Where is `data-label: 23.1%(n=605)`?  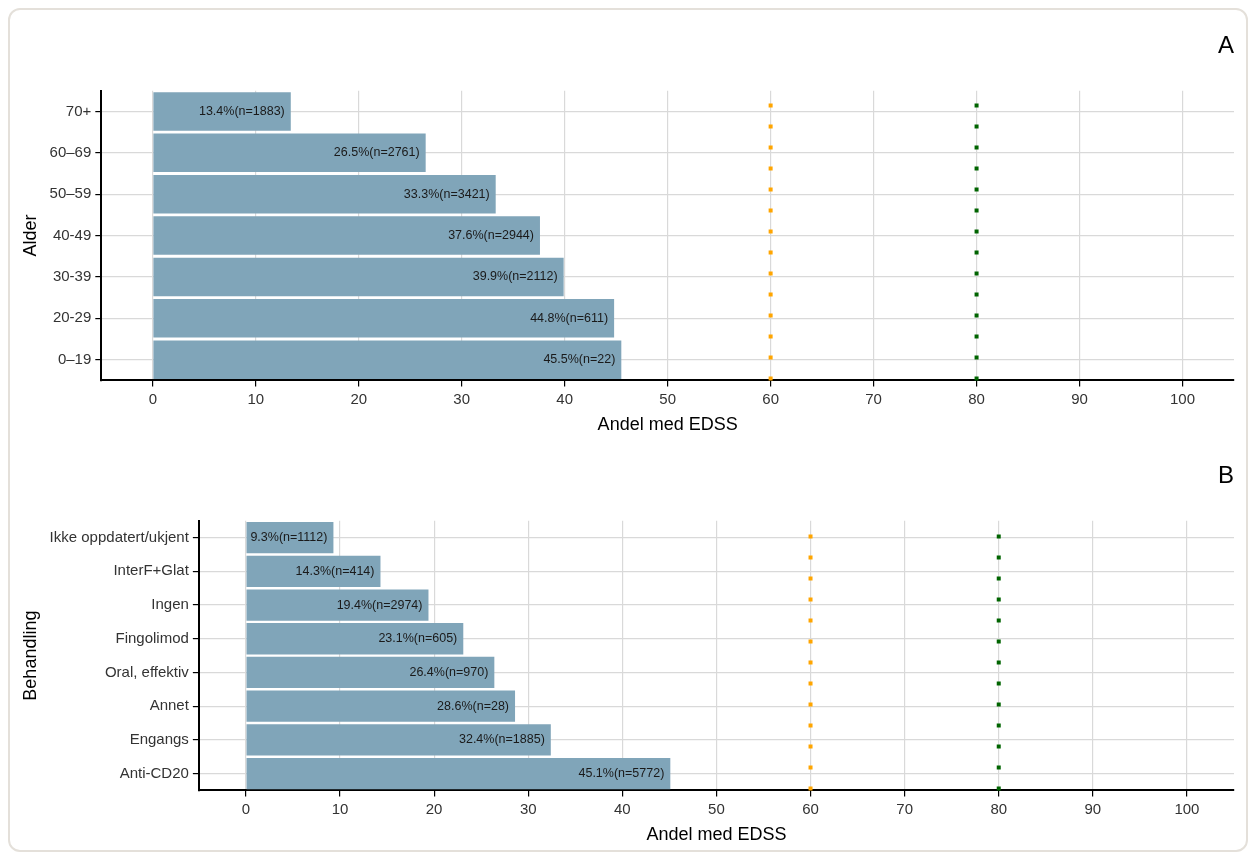 data-label: 23.1%(n=605) is located at coordinates (418, 638).